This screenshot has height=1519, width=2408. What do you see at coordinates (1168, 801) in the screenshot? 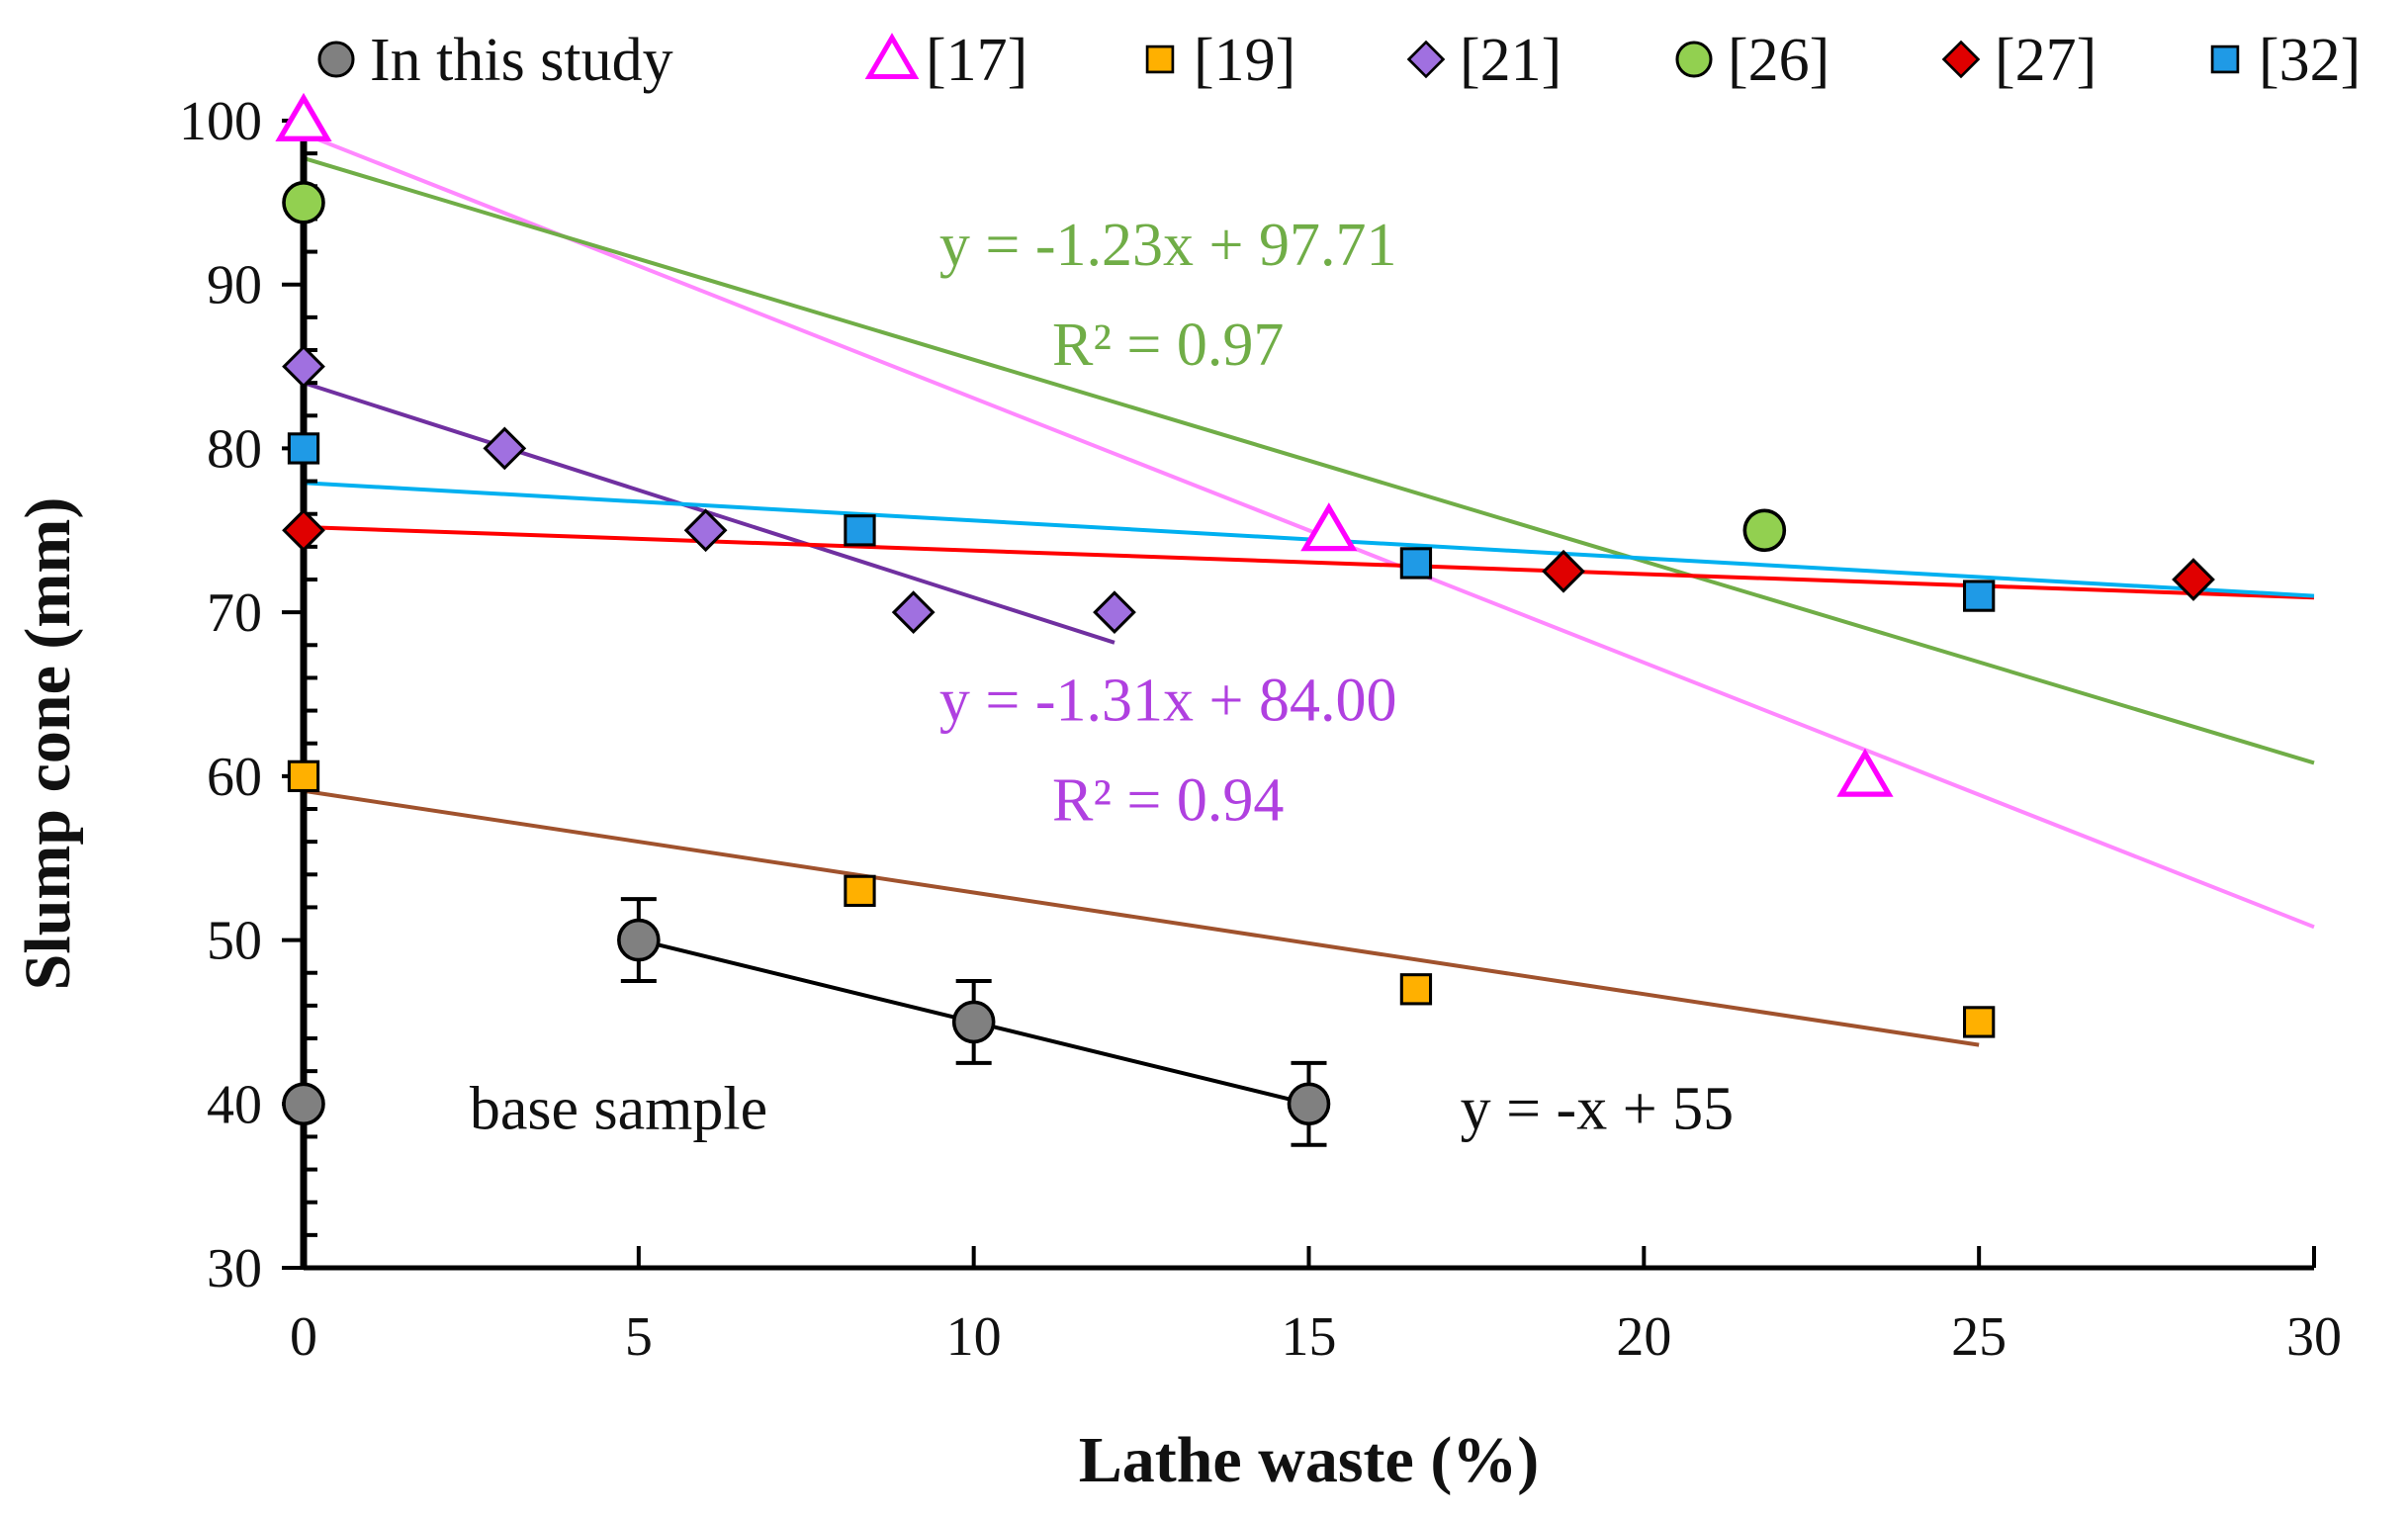
I see `annotation-r-0-94: R² = 0.94` at bounding box center [1168, 801].